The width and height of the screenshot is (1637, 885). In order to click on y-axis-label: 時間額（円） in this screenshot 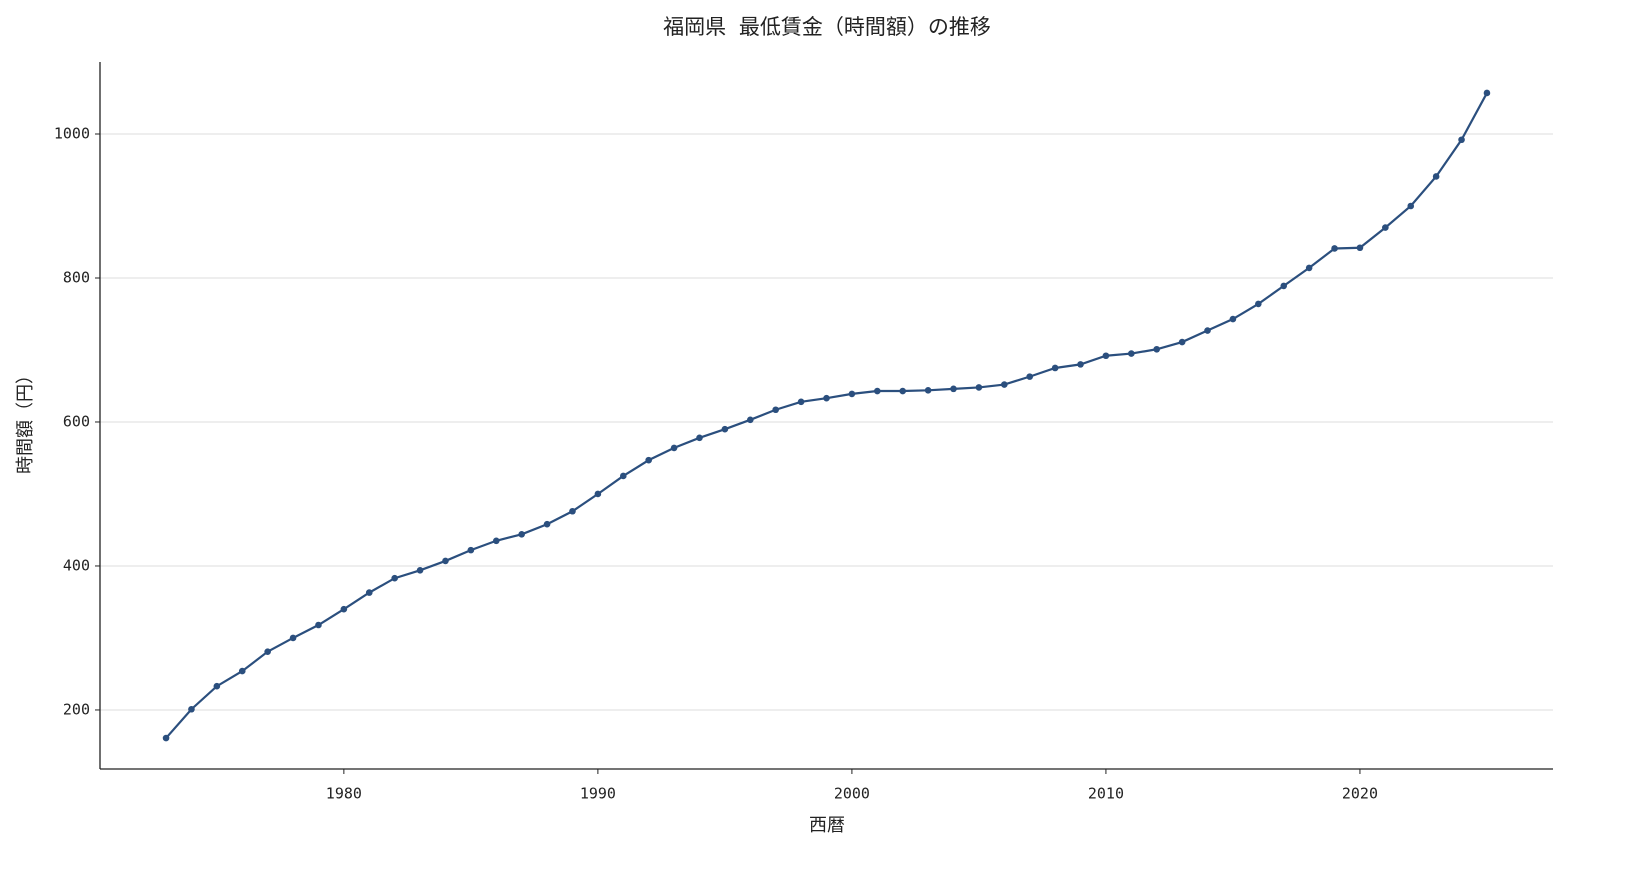, I will do `click(25, 420)`.